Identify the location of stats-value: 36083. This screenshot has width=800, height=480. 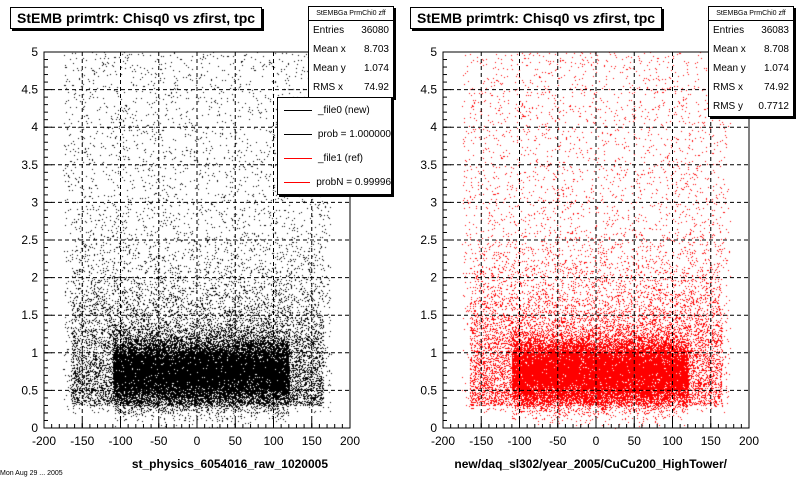
(775, 30).